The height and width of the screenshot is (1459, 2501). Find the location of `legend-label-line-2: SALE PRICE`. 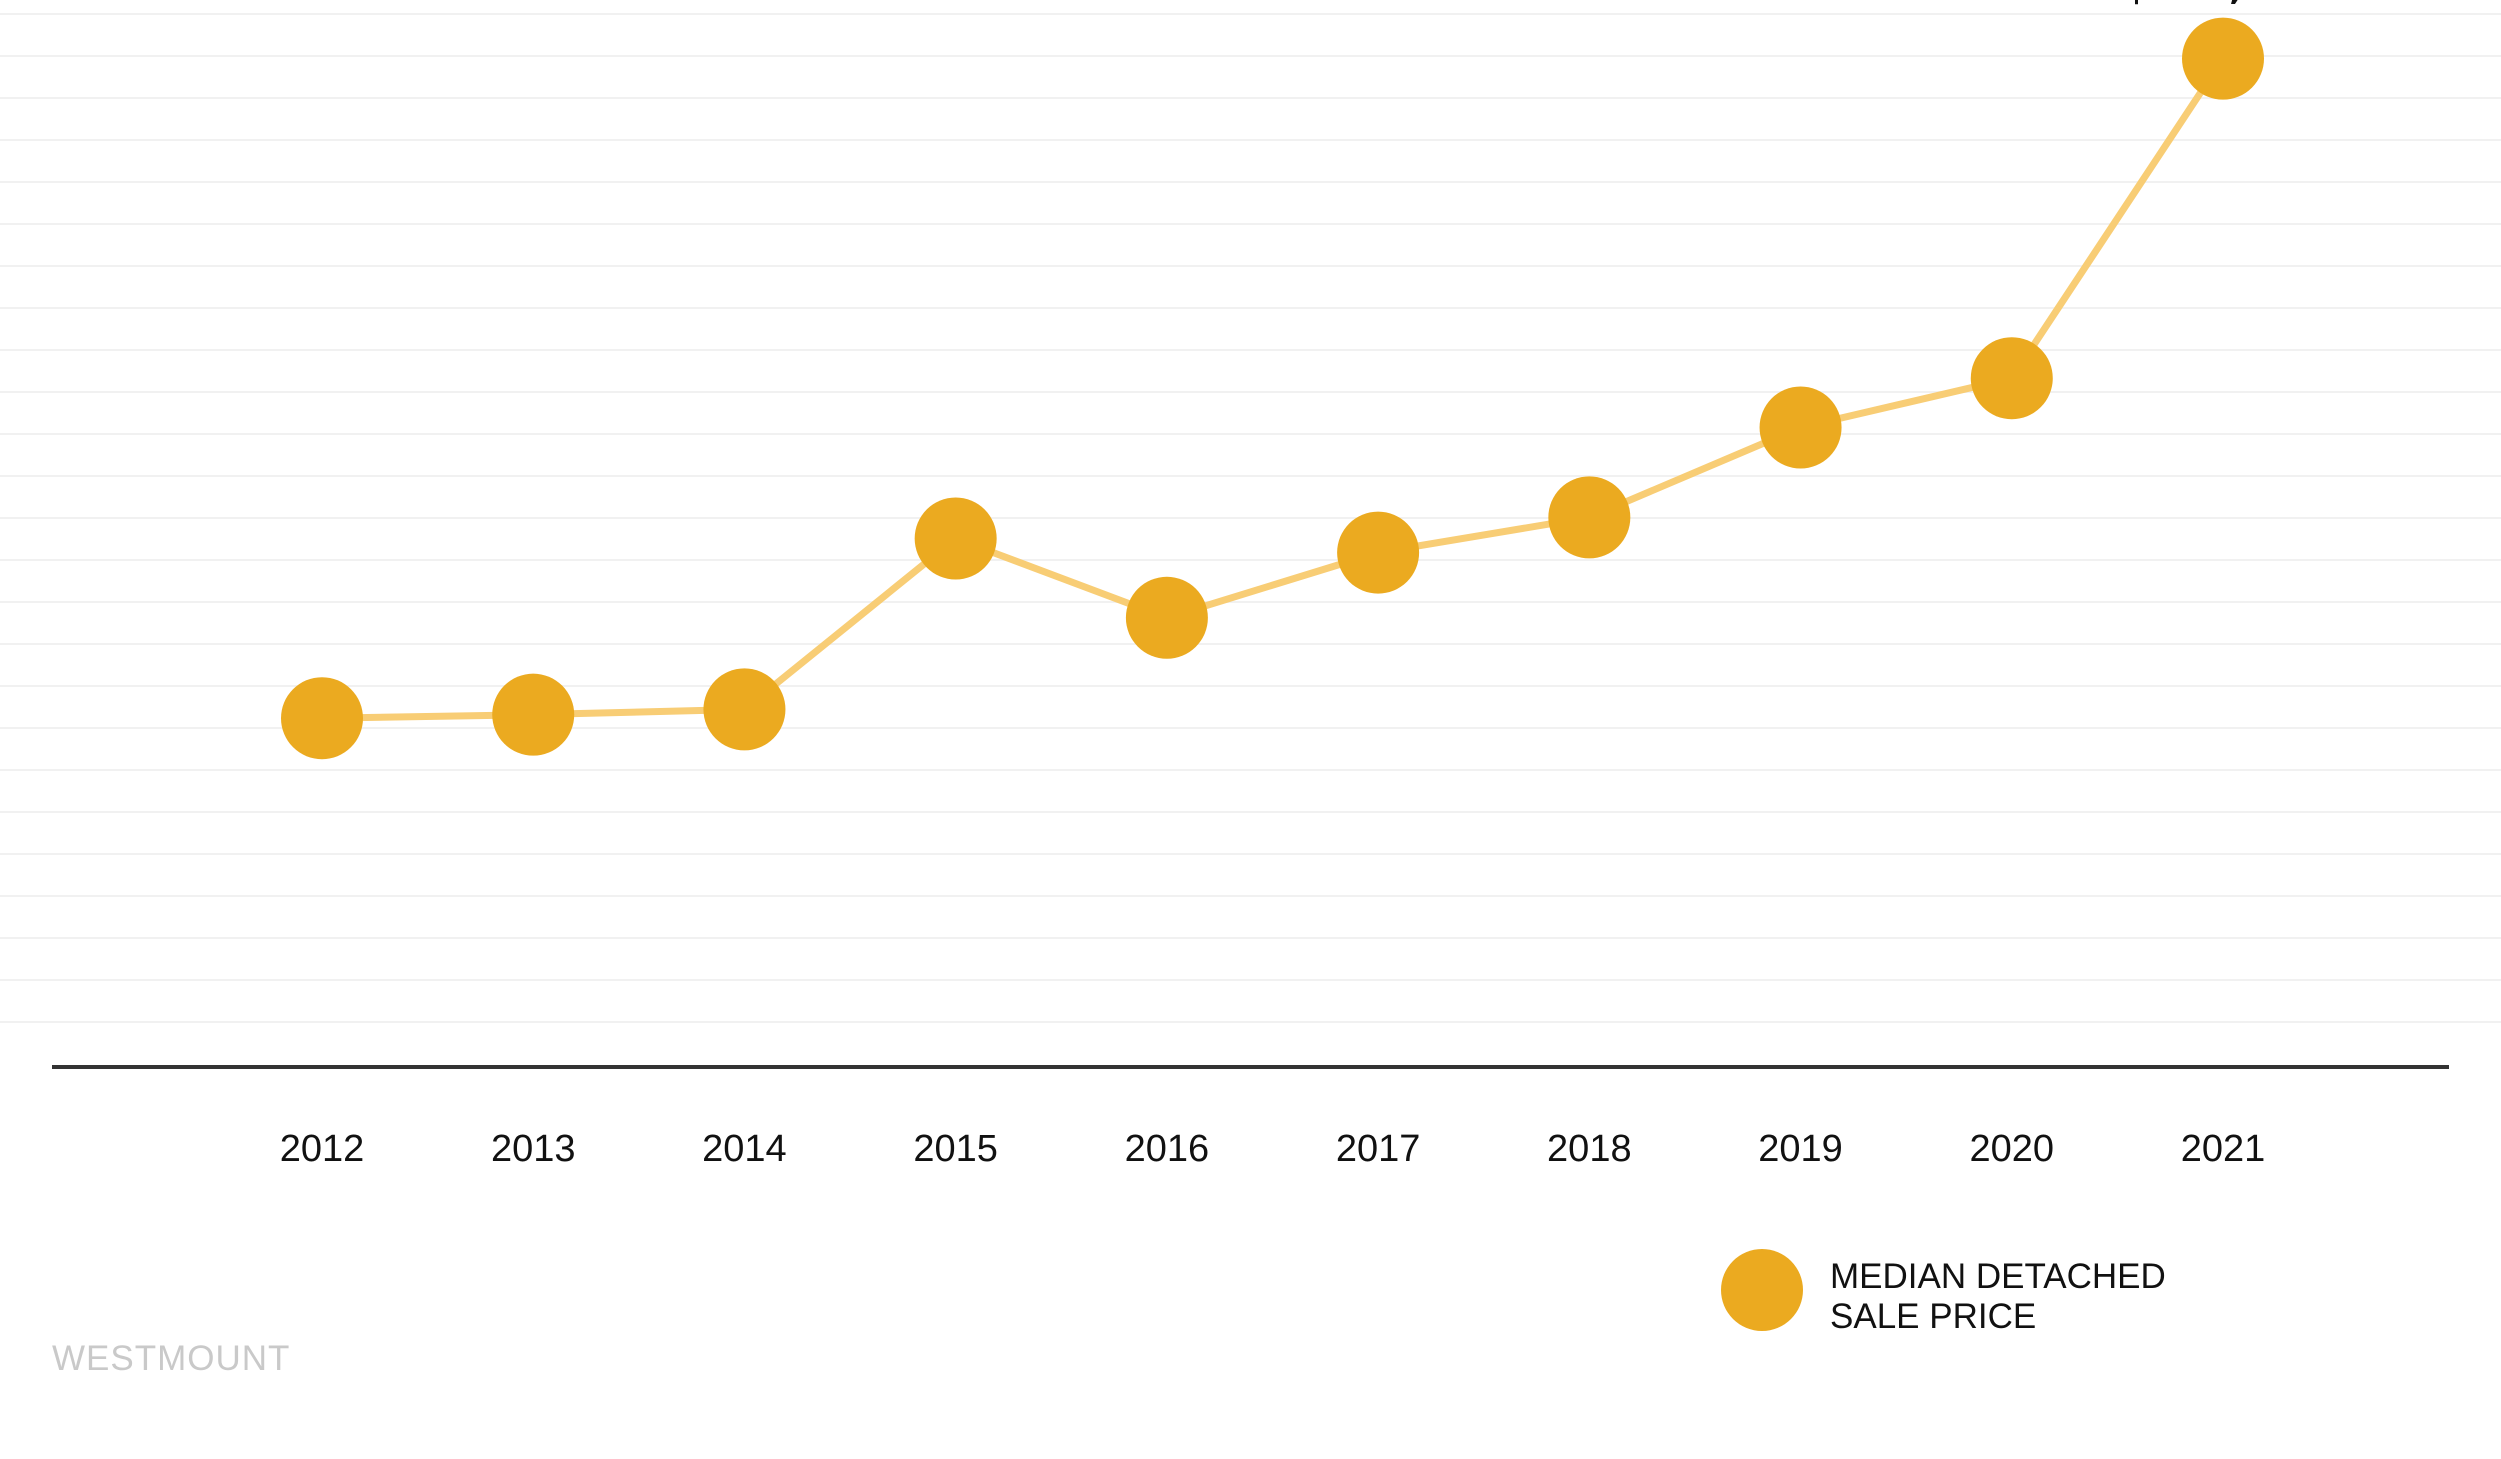

legend-label-line-2: SALE PRICE is located at coordinates (1933, 1316).